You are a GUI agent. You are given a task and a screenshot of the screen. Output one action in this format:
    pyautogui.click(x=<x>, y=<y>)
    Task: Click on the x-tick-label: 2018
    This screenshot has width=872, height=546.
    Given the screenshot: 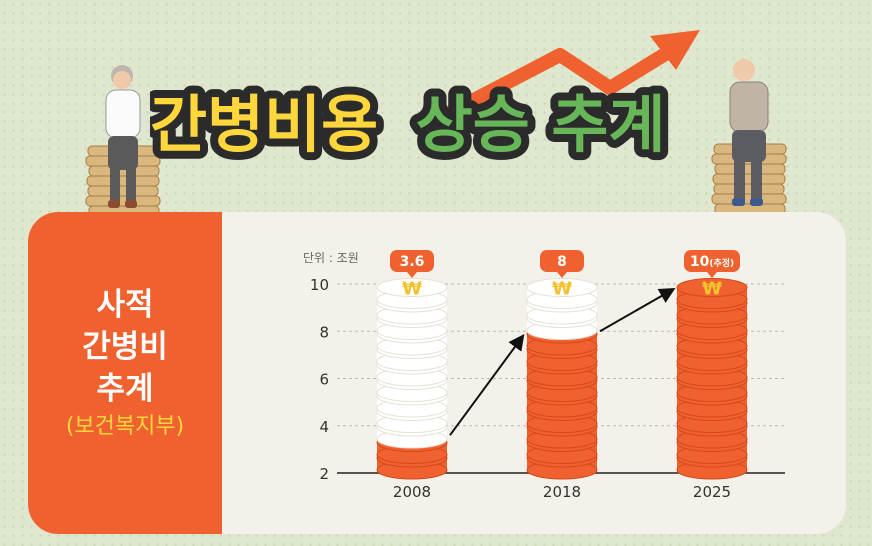 What is the action you would take?
    pyautogui.click(x=562, y=492)
    